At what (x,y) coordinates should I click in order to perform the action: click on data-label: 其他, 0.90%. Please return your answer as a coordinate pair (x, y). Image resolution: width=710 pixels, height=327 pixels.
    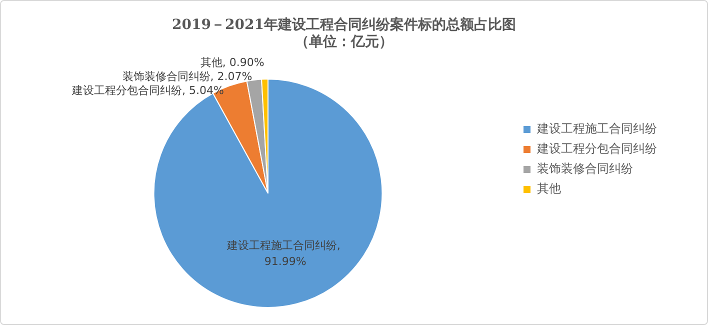
    Looking at the image, I should click on (232, 63).